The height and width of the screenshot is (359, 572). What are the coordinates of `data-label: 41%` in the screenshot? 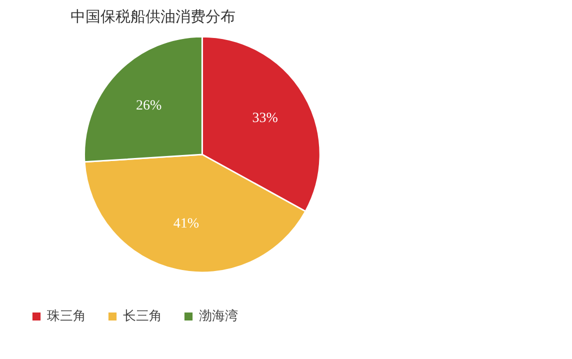 It's located at (186, 224).